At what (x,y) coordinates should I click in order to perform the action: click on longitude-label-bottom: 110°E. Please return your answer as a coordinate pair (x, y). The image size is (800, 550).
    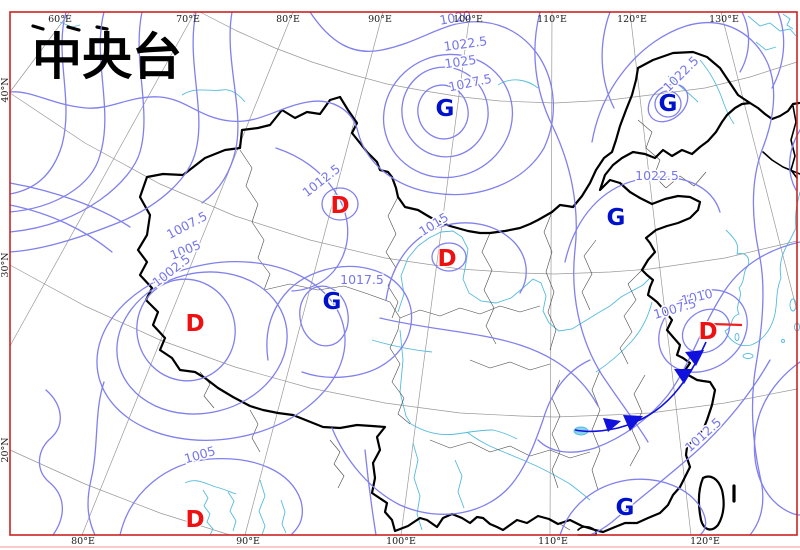
    Looking at the image, I should click on (553, 541).